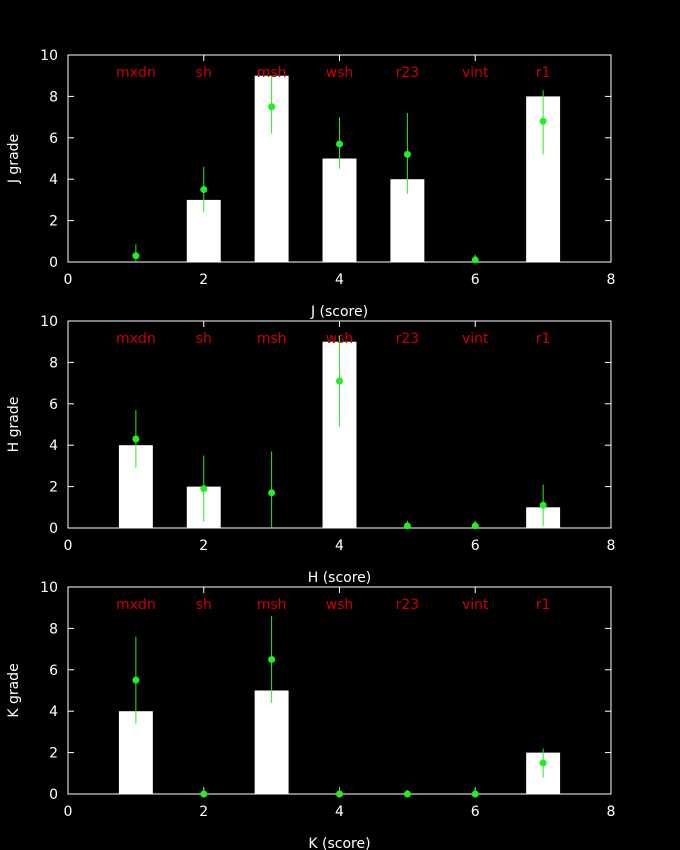 The height and width of the screenshot is (850, 680). I want to click on x-axis-label: K (score), so click(339, 843).